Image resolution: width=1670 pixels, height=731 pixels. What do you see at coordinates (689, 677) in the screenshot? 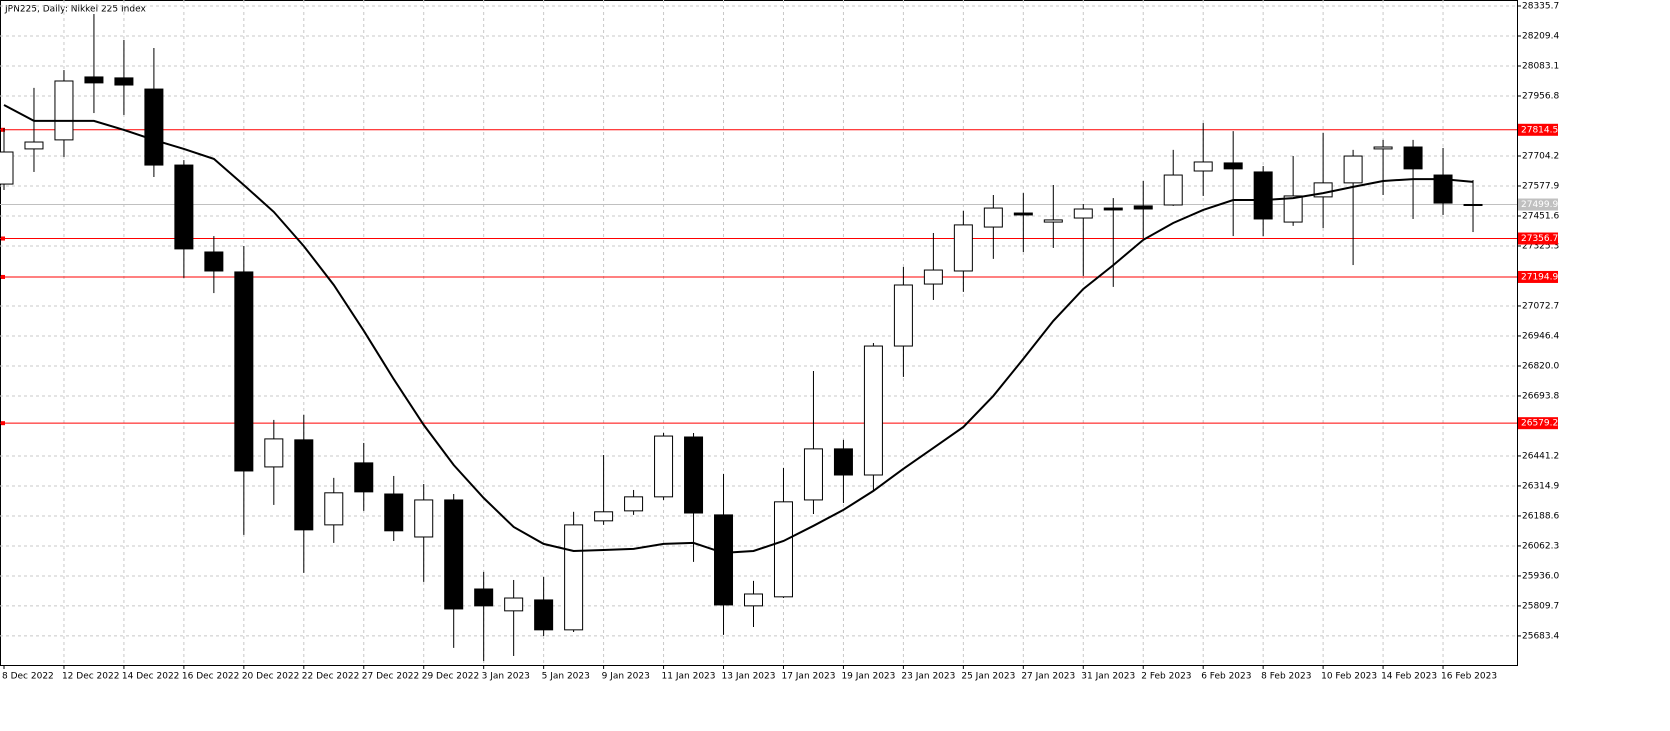
I see `x-tick-label: 11 Jan 2023` at bounding box center [689, 677].